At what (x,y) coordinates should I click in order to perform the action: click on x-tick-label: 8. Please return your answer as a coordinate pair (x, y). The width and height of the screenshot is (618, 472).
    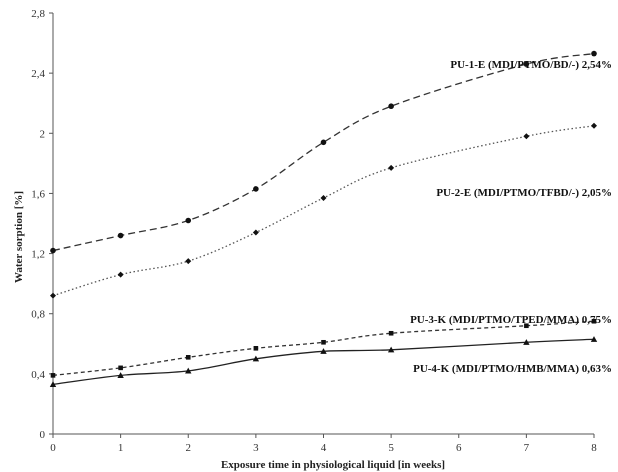
    Looking at the image, I should click on (594, 448).